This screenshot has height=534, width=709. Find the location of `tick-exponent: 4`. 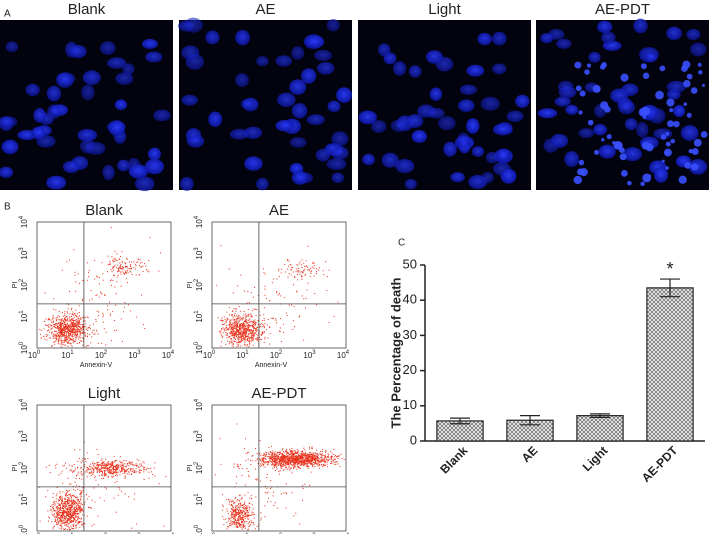

tick-exponent: 4 is located at coordinates (22, 217).